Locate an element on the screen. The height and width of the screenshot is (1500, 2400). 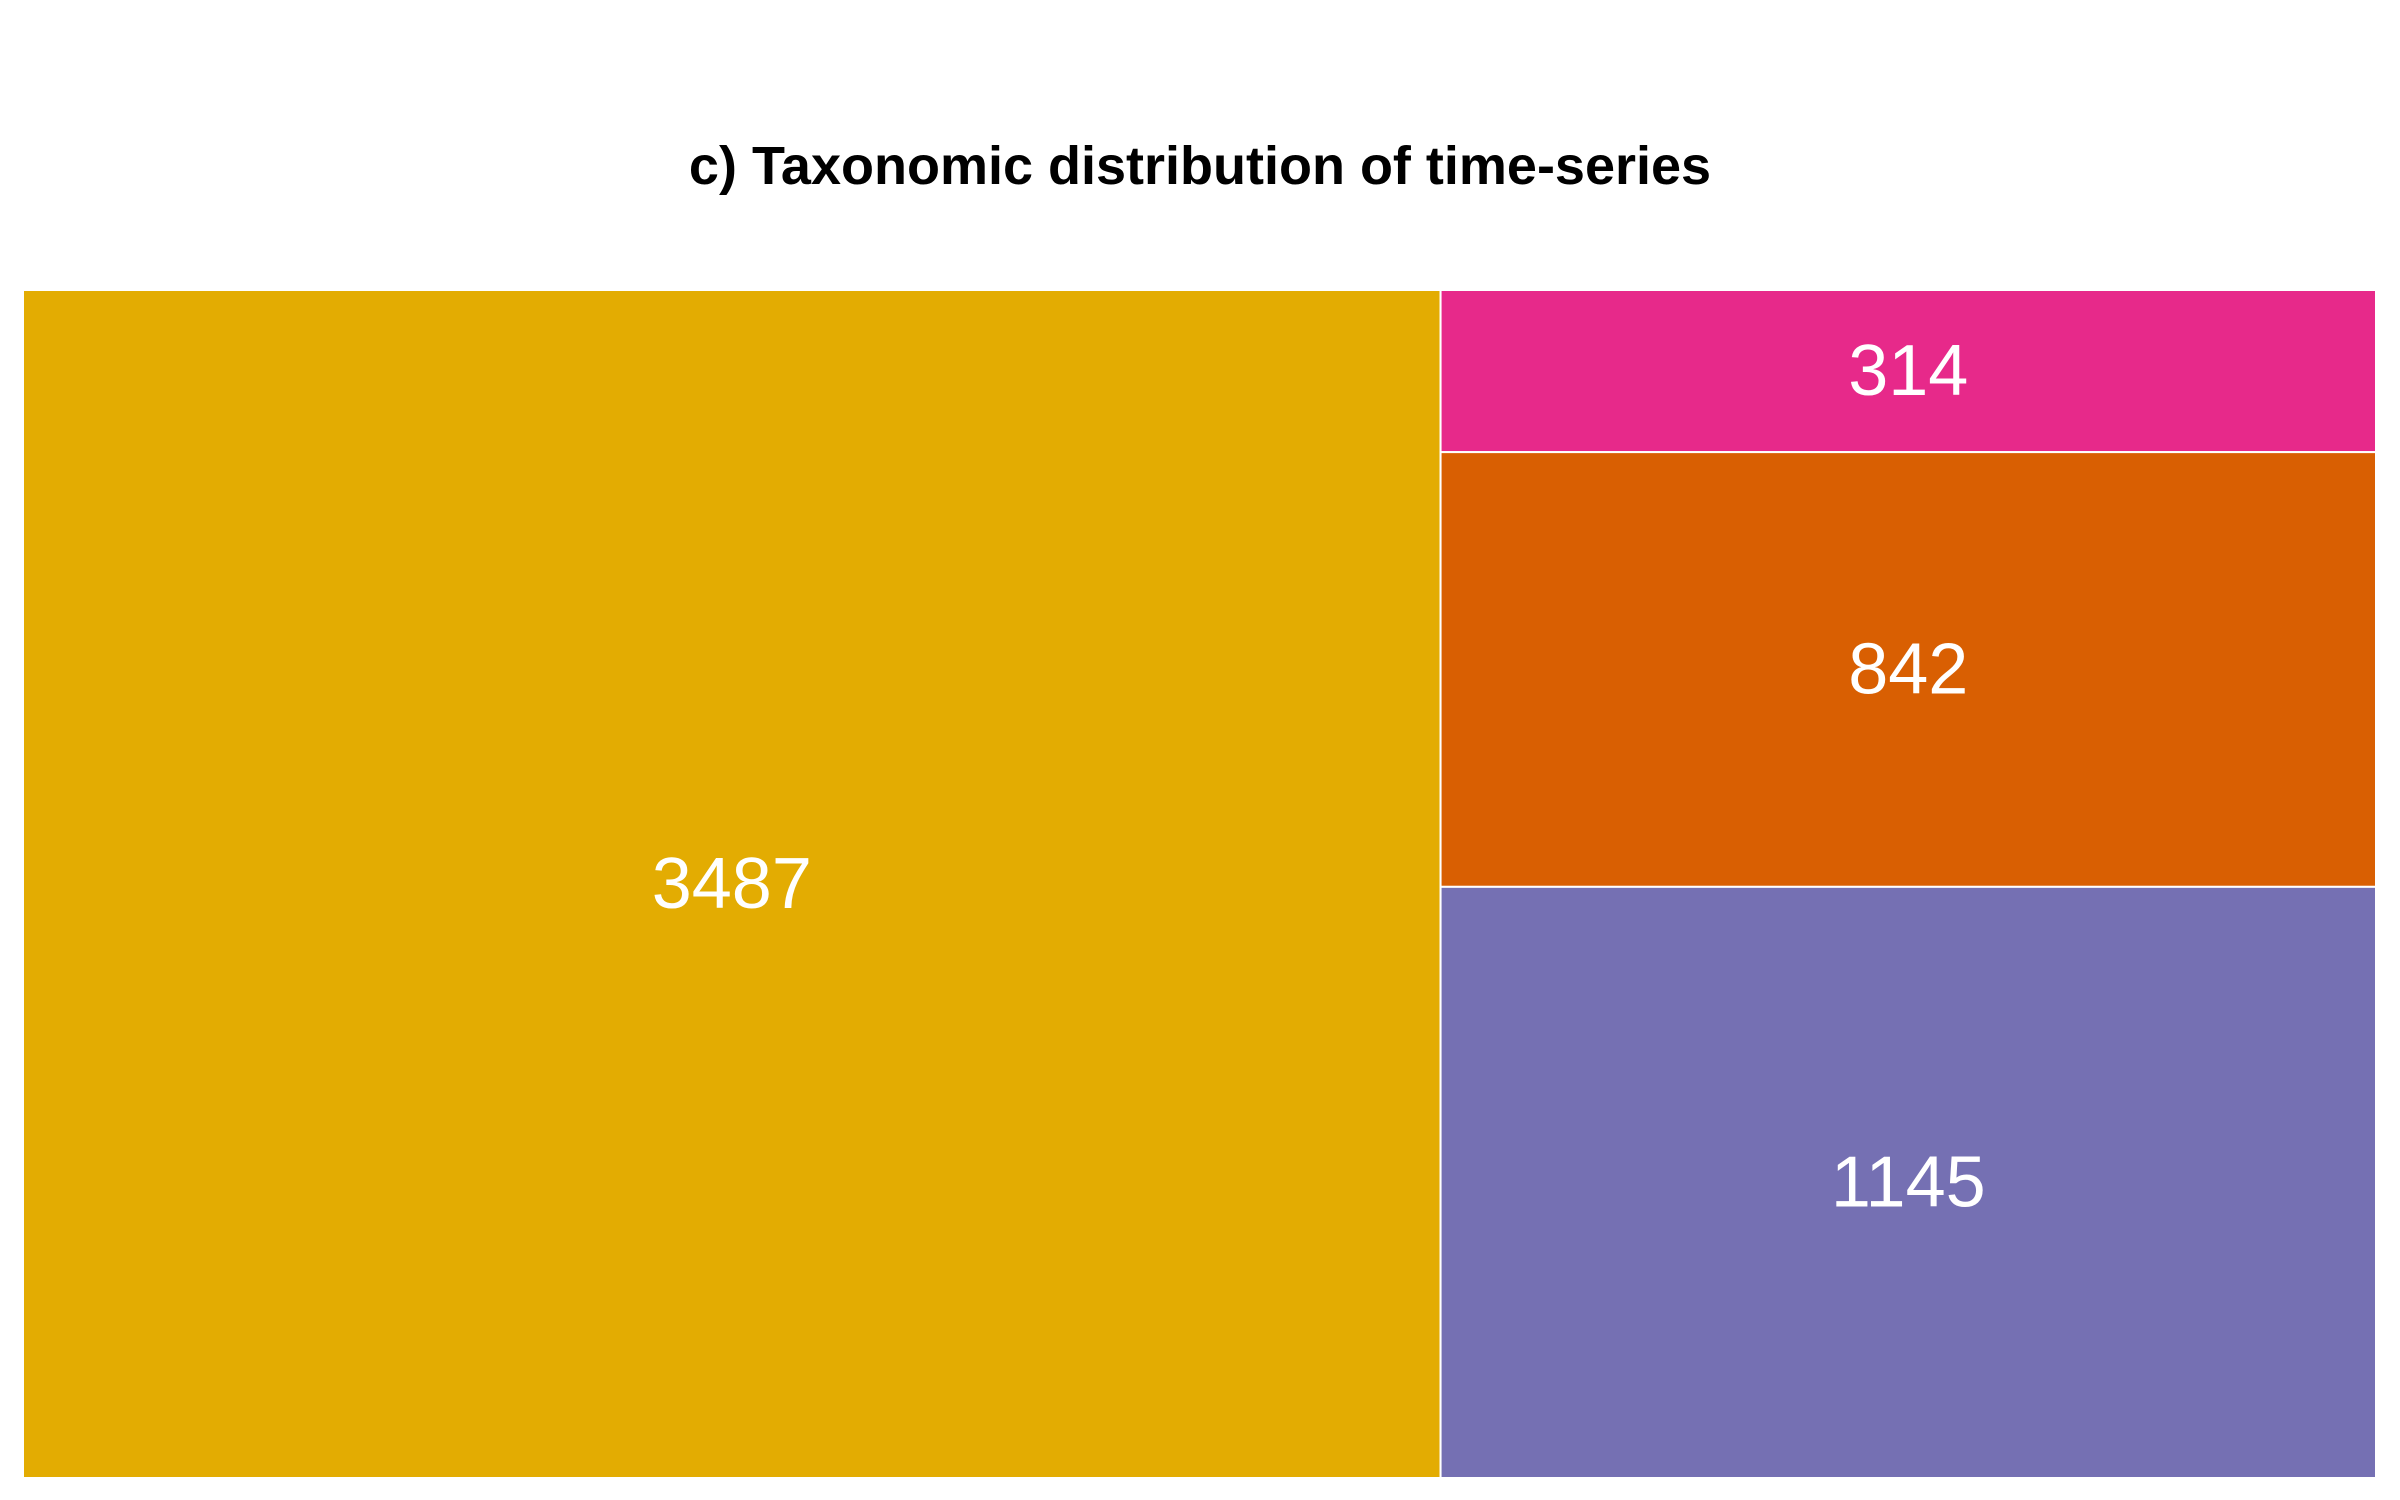
treemap-tile-label: 314 is located at coordinates (1908, 371).